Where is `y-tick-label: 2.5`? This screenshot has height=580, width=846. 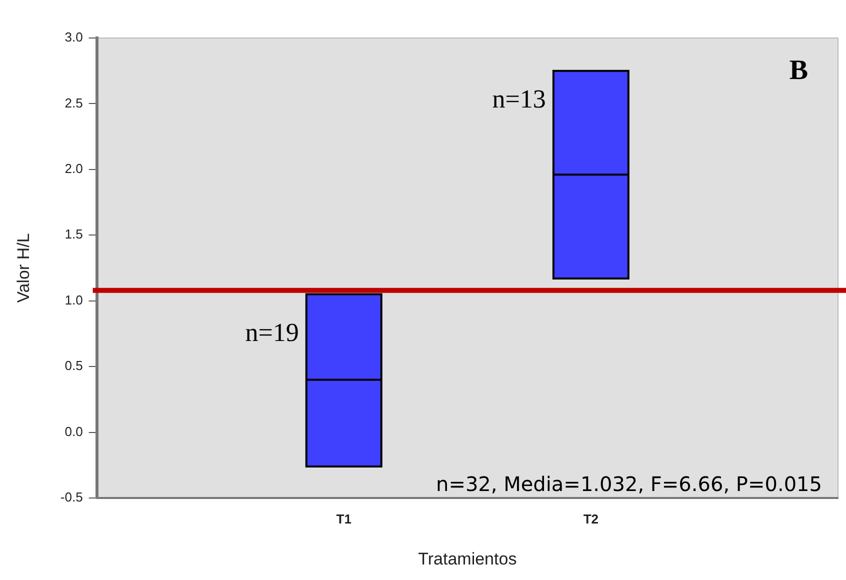
y-tick-label: 2.5 is located at coordinates (73, 102).